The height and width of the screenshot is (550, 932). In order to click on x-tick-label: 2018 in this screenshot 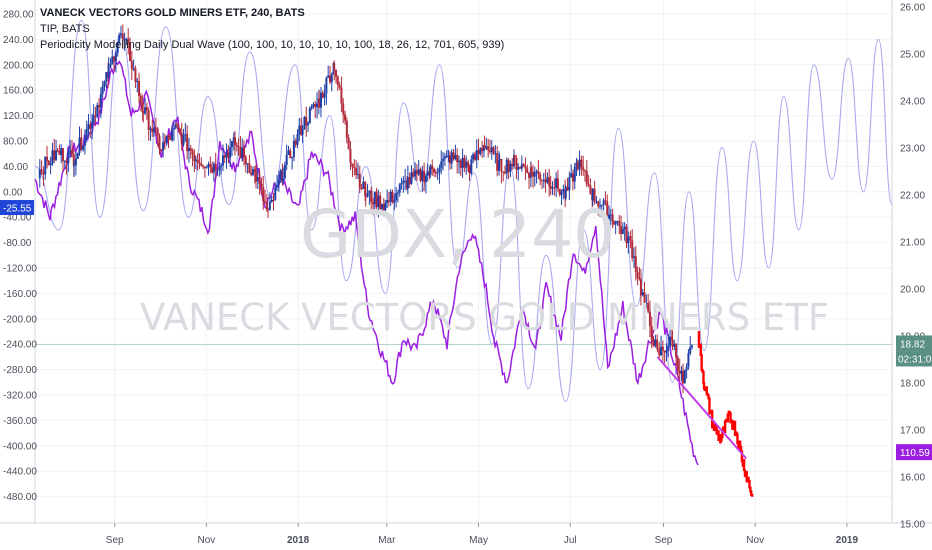, I will do `click(298, 540)`.